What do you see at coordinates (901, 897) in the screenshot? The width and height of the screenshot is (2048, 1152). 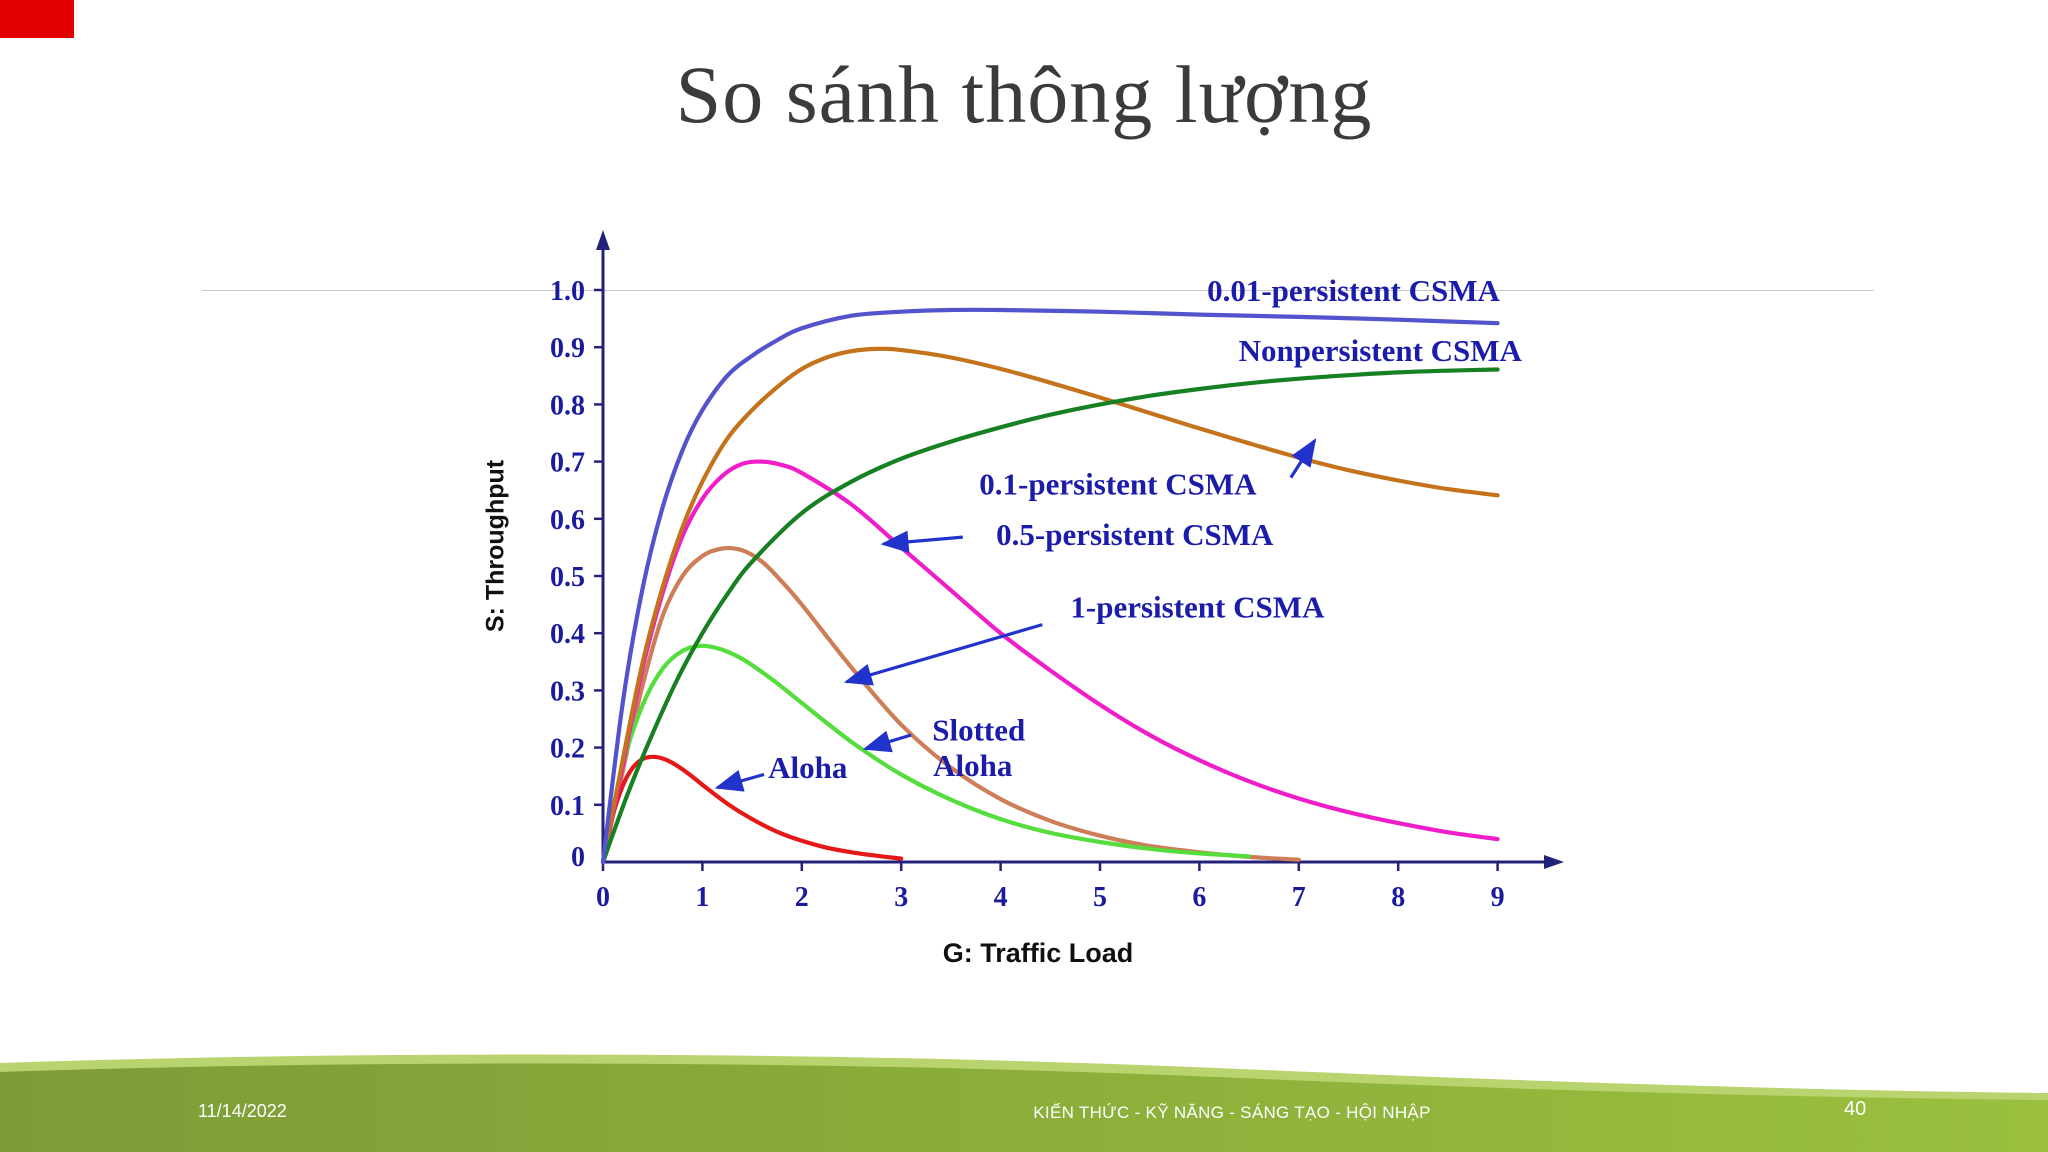 I see `x-tick-label: 3` at bounding box center [901, 897].